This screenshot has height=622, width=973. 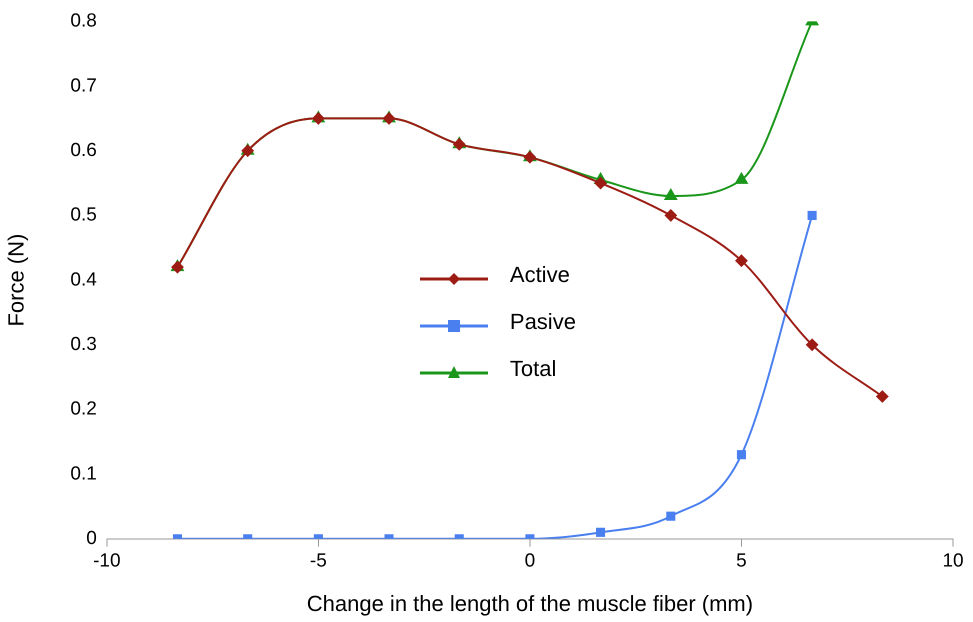 I want to click on y-tick-label: 0.6, so click(x=83, y=150).